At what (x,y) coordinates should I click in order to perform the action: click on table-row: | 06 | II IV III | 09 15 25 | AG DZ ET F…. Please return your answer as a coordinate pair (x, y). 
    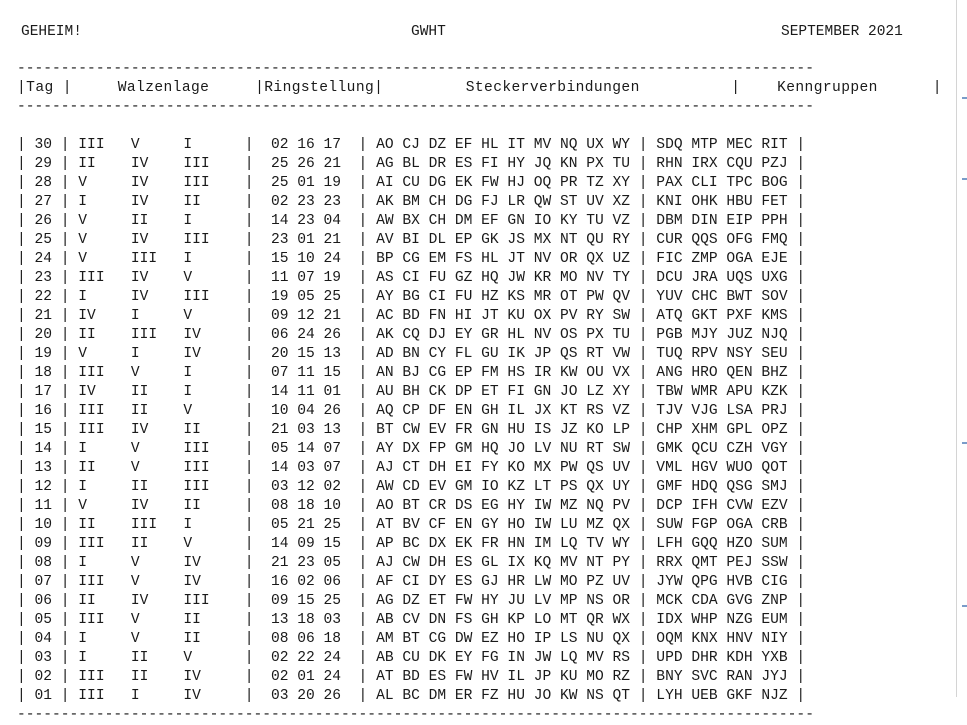
    Looking at the image, I should click on (411, 601).